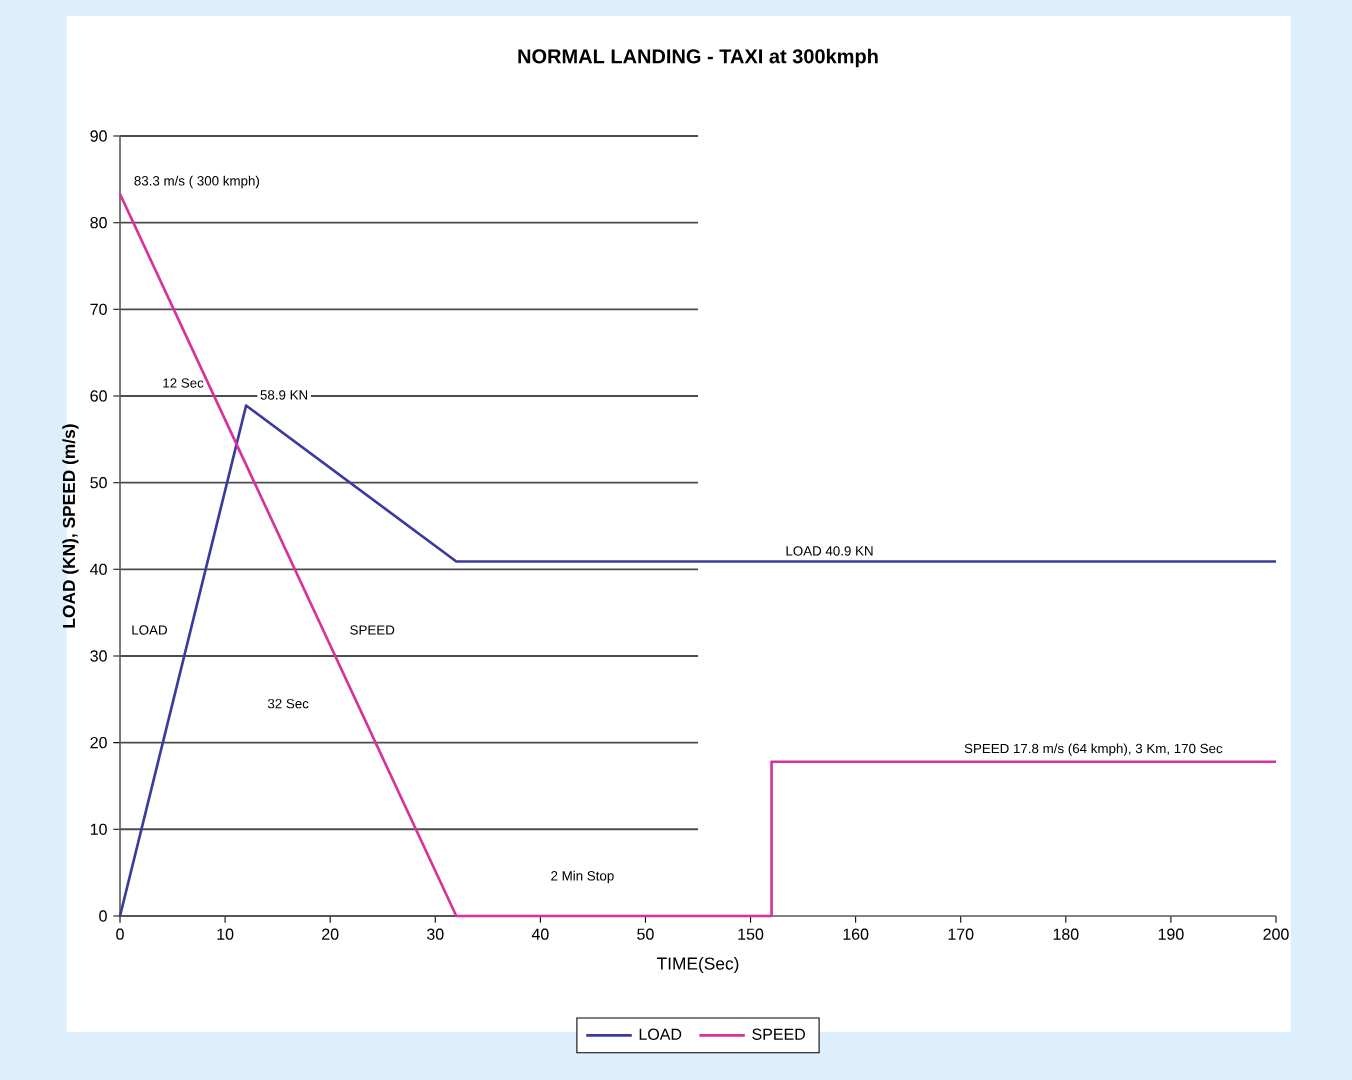 This screenshot has height=1080, width=1352. What do you see at coordinates (778, 1034) in the screenshot?
I see `legend-label: SPEED` at bounding box center [778, 1034].